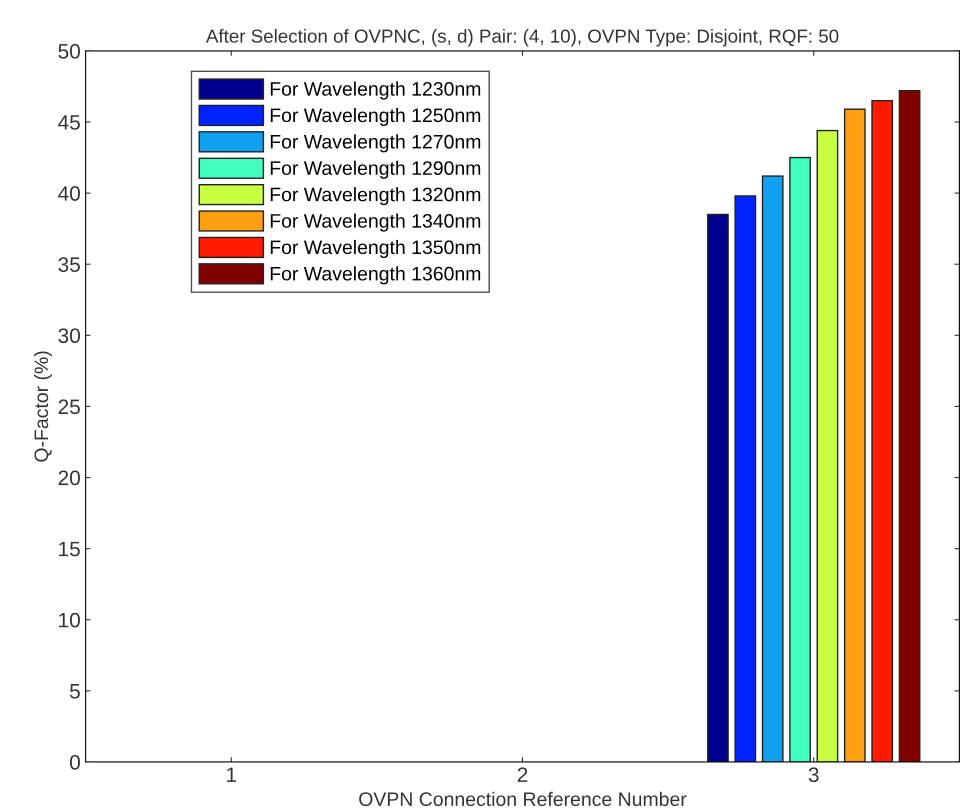  What do you see at coordinates (69, 193) in the screenshot?
I see `y-tick-label: 40` at bounding box center [69, 193].